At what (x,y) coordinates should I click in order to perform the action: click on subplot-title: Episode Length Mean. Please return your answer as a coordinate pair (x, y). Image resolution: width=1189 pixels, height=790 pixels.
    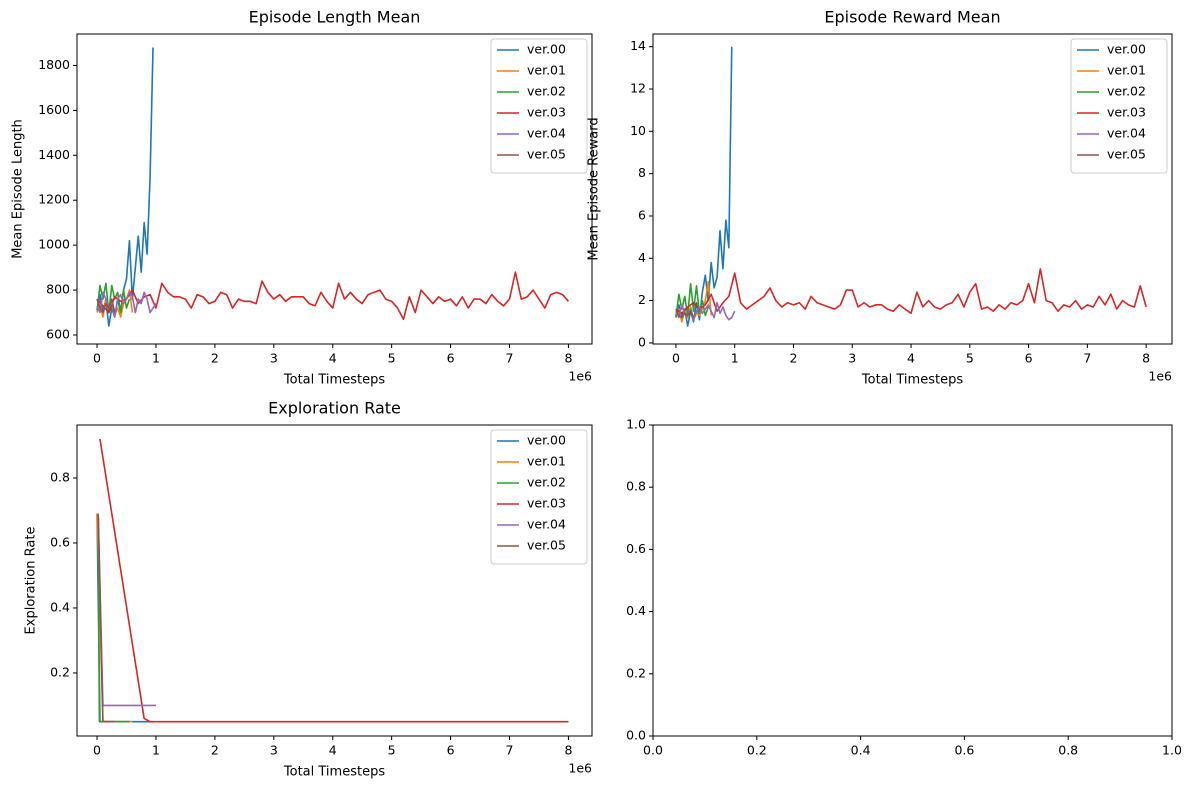
    Looking at the image, I should click on (335, 17).